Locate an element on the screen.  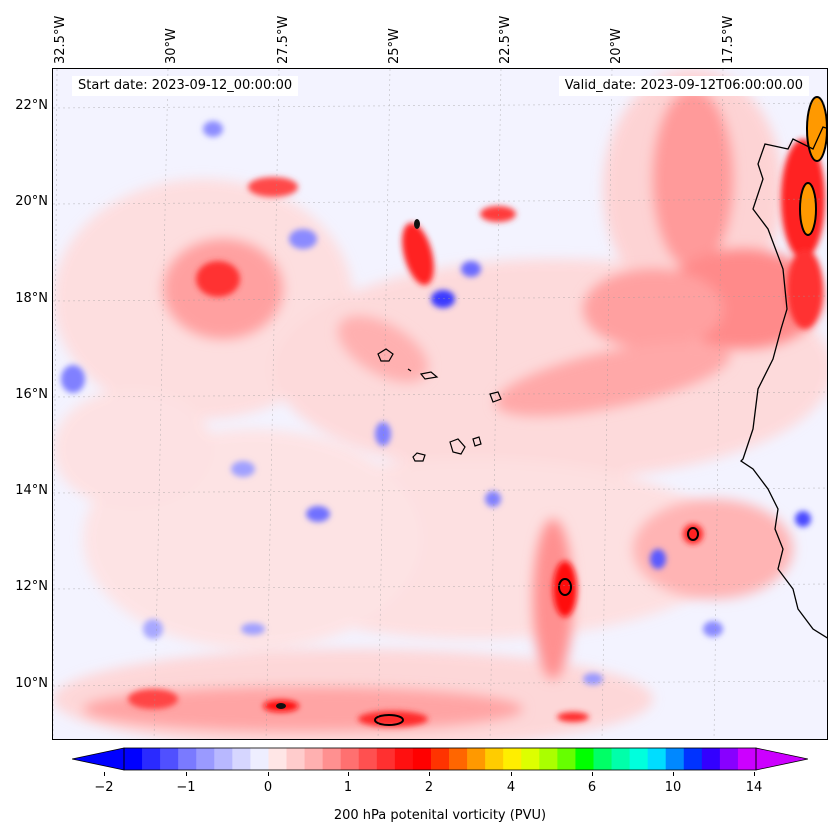
colorbar-segments is located at coordinates (440, 759).